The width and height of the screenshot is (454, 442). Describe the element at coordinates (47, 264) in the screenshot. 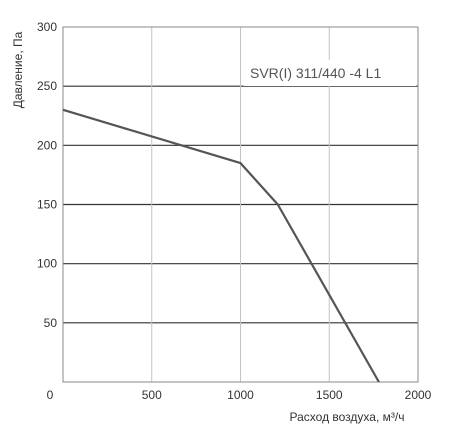

I see `y-tick-label-100: 100` at that location.